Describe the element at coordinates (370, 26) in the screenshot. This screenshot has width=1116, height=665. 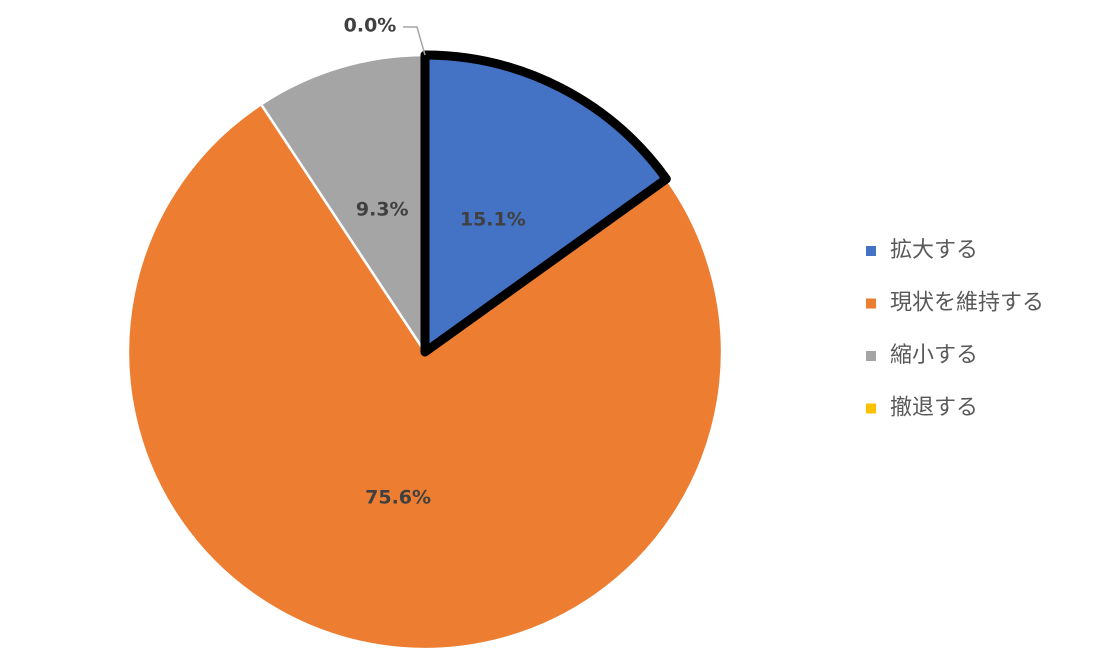
I see `data-label: 0.0%` at that location.